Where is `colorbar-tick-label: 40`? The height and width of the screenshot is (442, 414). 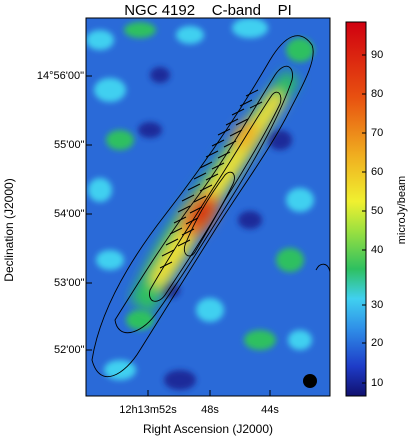 colorbar-tick-label: 40 is located at coordinates (377, 250).